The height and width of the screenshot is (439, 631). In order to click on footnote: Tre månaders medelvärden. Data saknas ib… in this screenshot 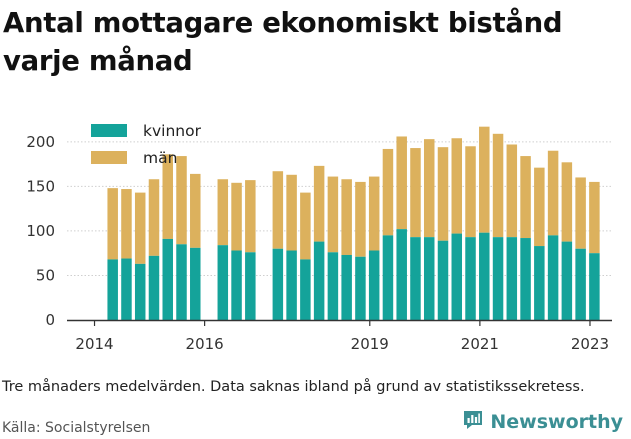, I will do `click(293, 387)`.